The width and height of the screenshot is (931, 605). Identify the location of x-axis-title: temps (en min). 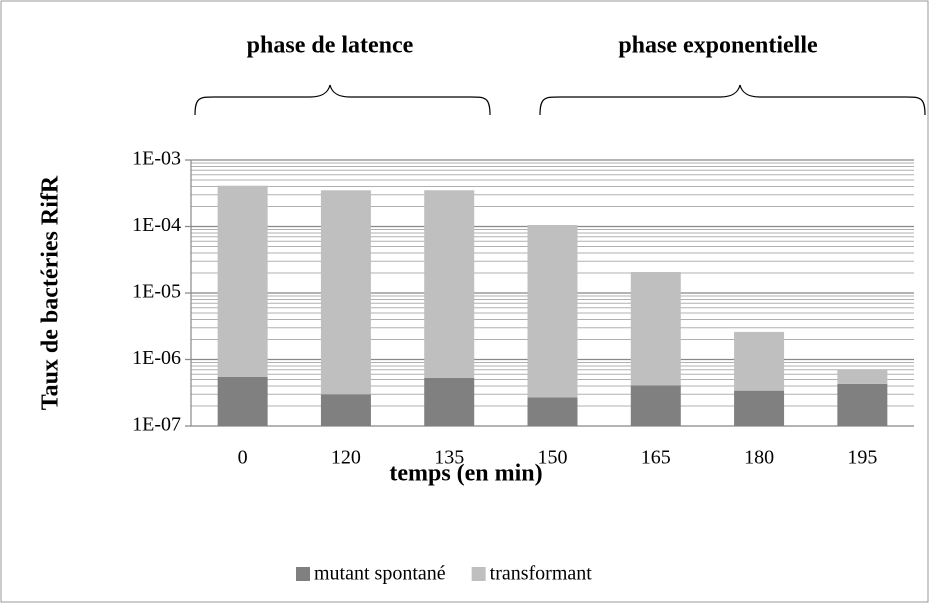
(465, 474).